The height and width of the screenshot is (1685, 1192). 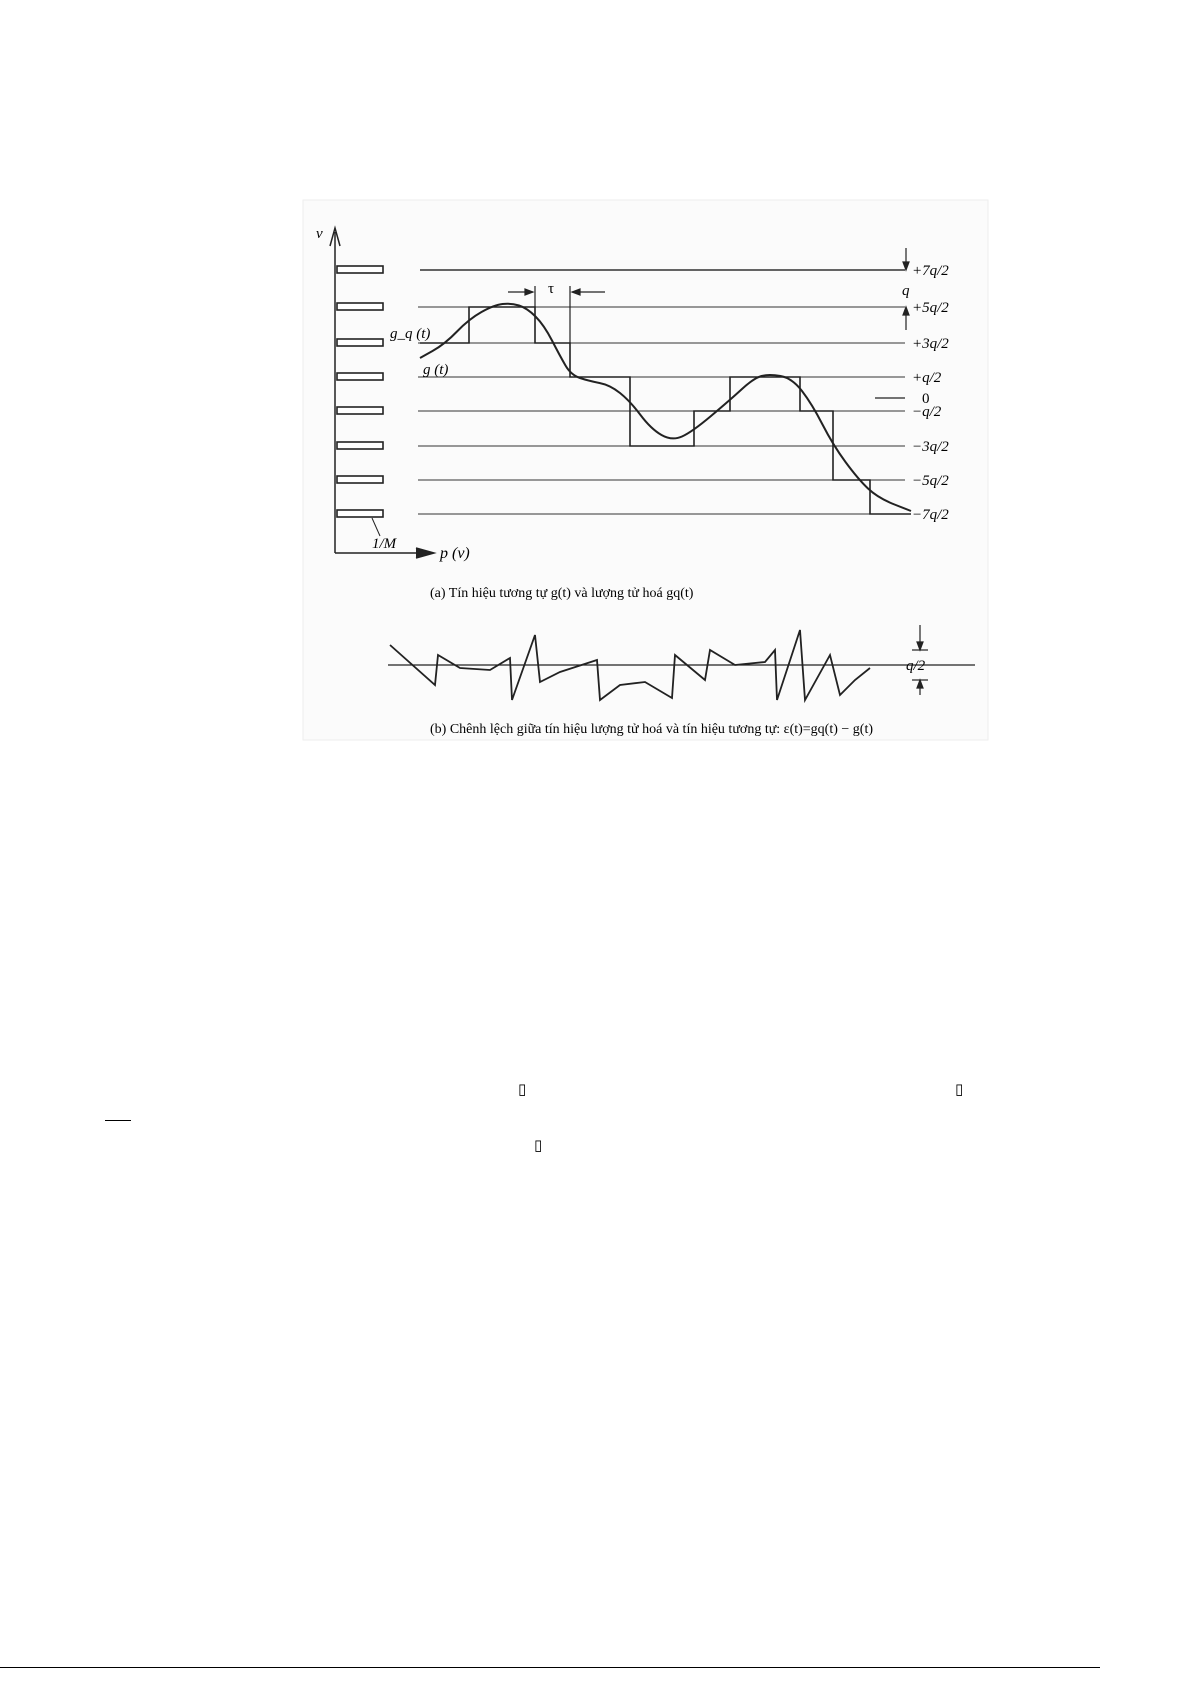 I want to click on missing-glyph-2: ▯, so click(x=959, y=1089).